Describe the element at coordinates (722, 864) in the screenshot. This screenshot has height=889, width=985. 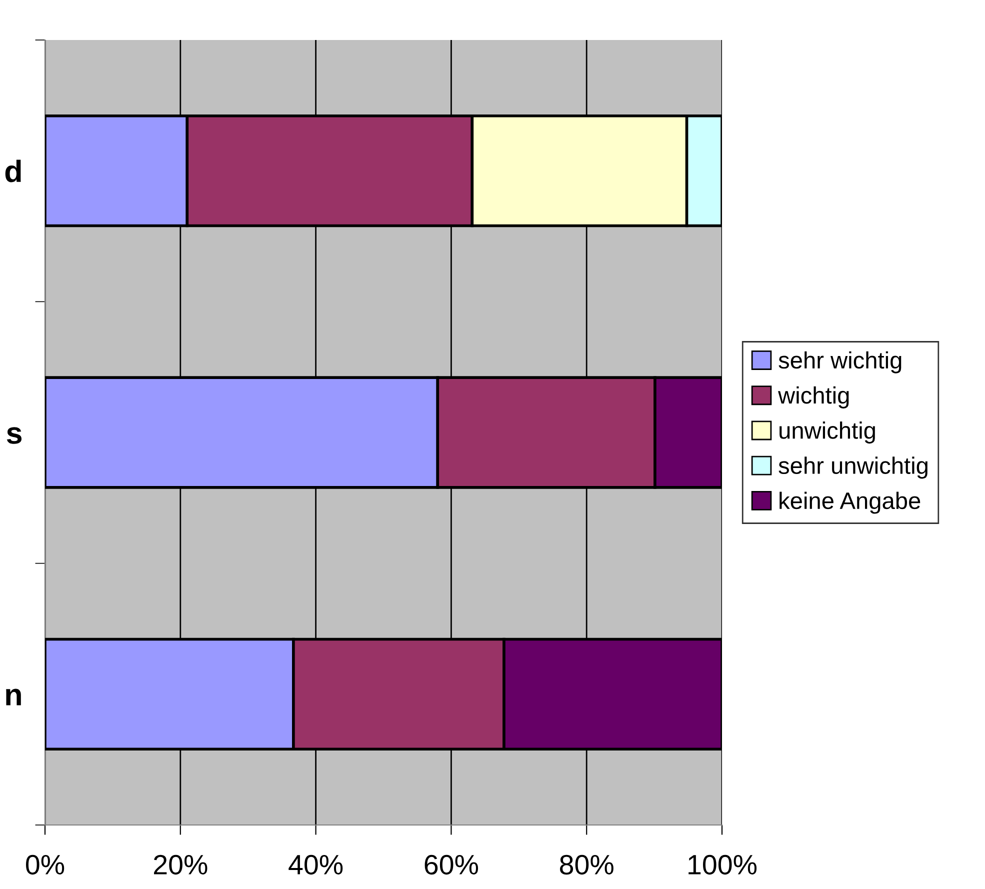
I see `x-tick-label: 100%` at that location.